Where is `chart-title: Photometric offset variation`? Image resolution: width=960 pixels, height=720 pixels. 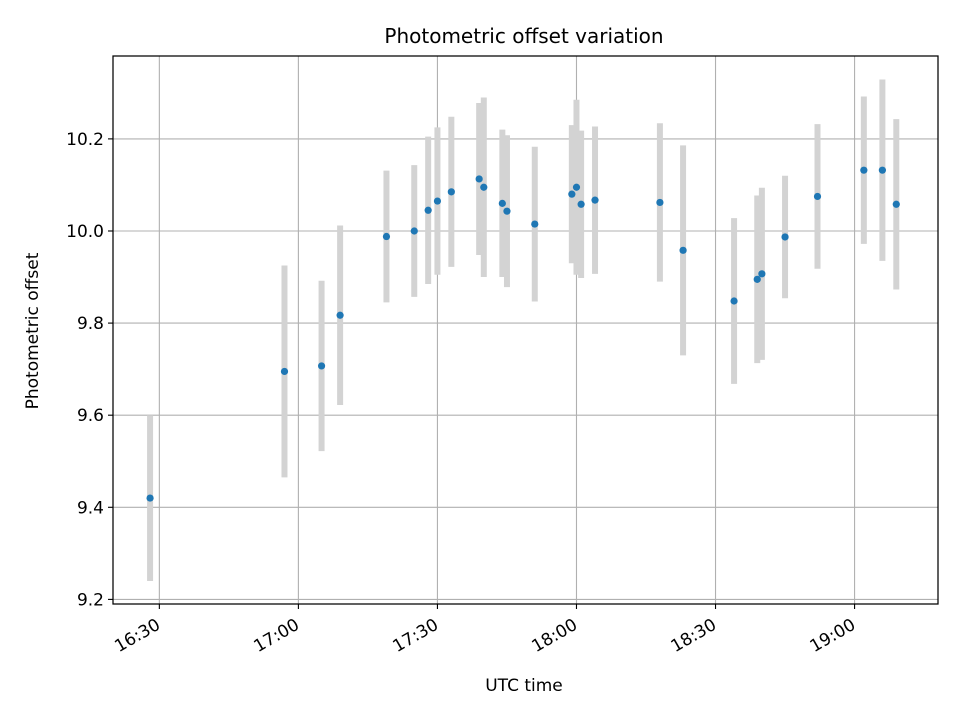 chart-title: Photometric offset variation is located at coordinates (523, 36).